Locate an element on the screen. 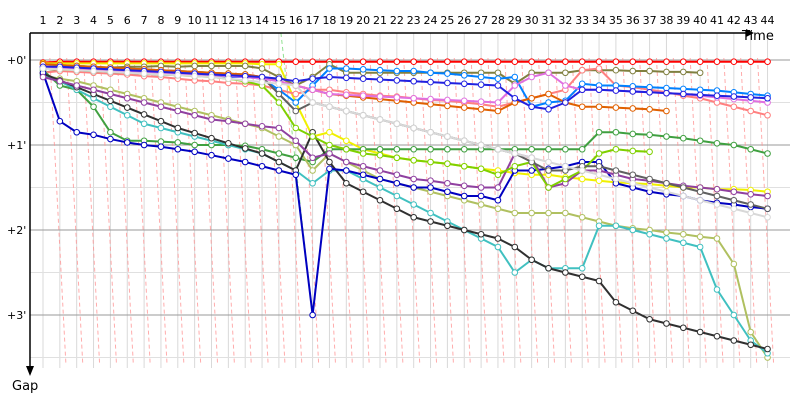  x-tick-label: 23 is located at coordinates (414, 20).